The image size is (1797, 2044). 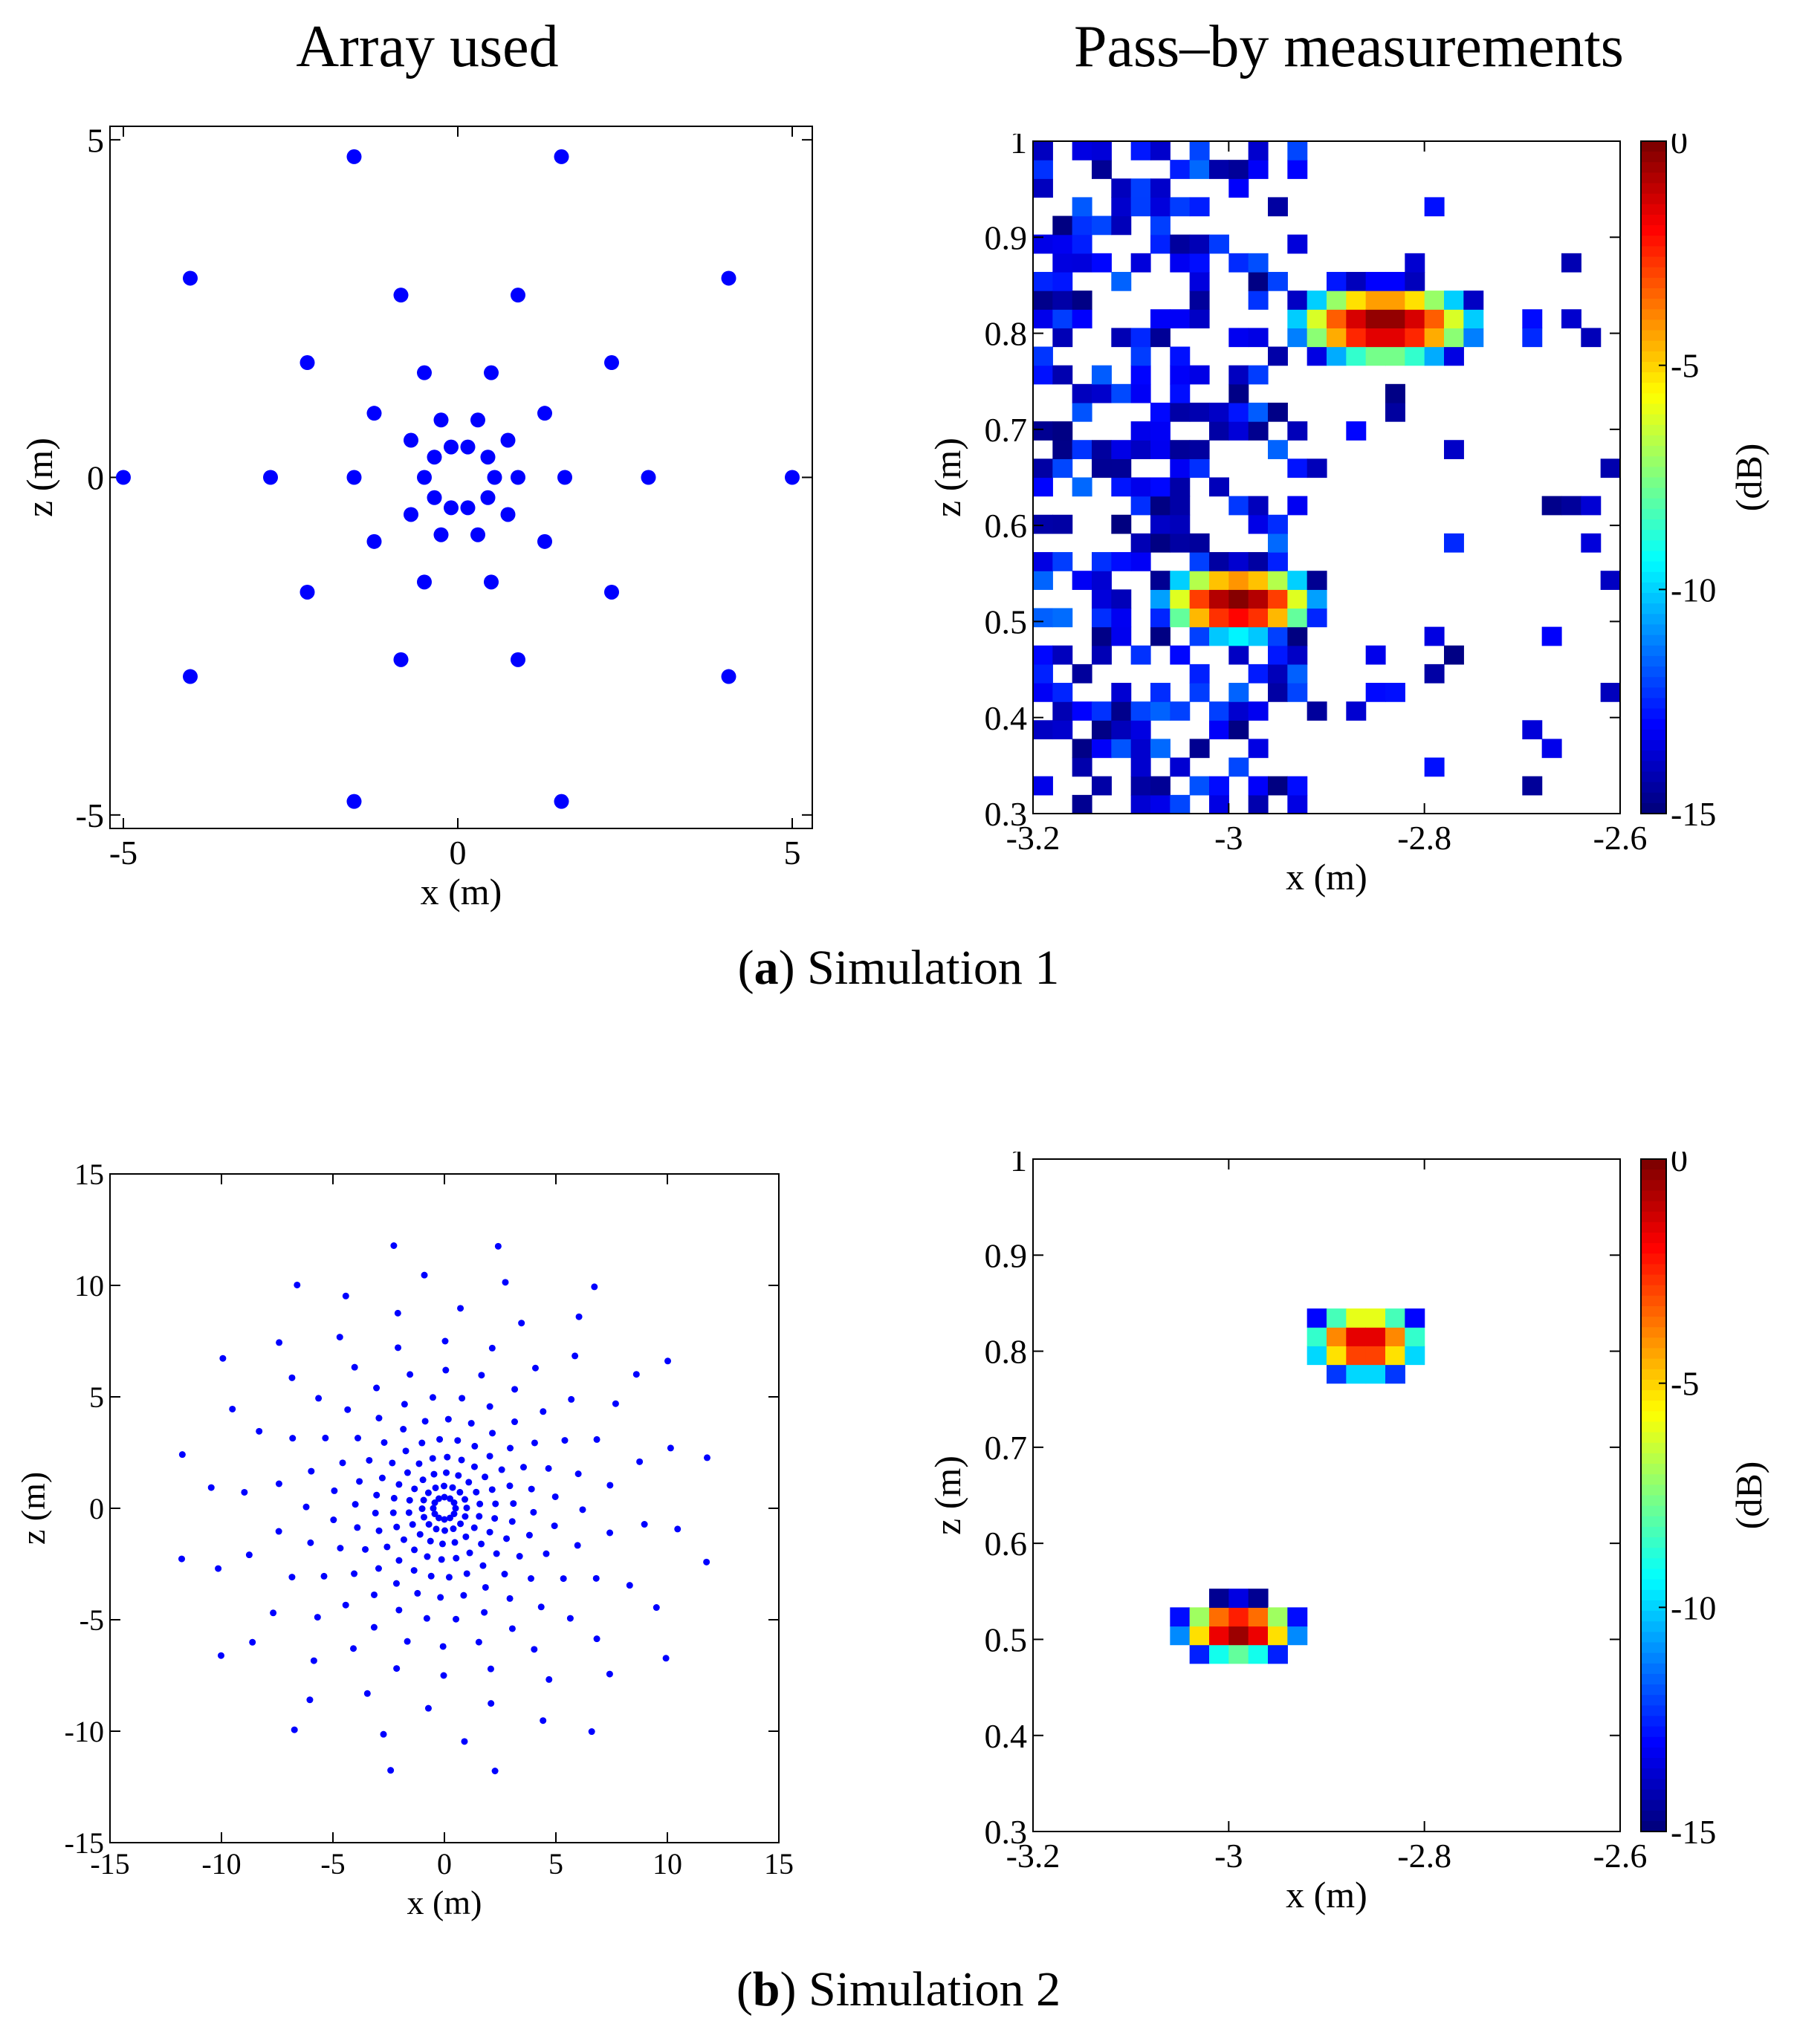 I want to click on colorbar-frame, so click(x=1653, y=477).